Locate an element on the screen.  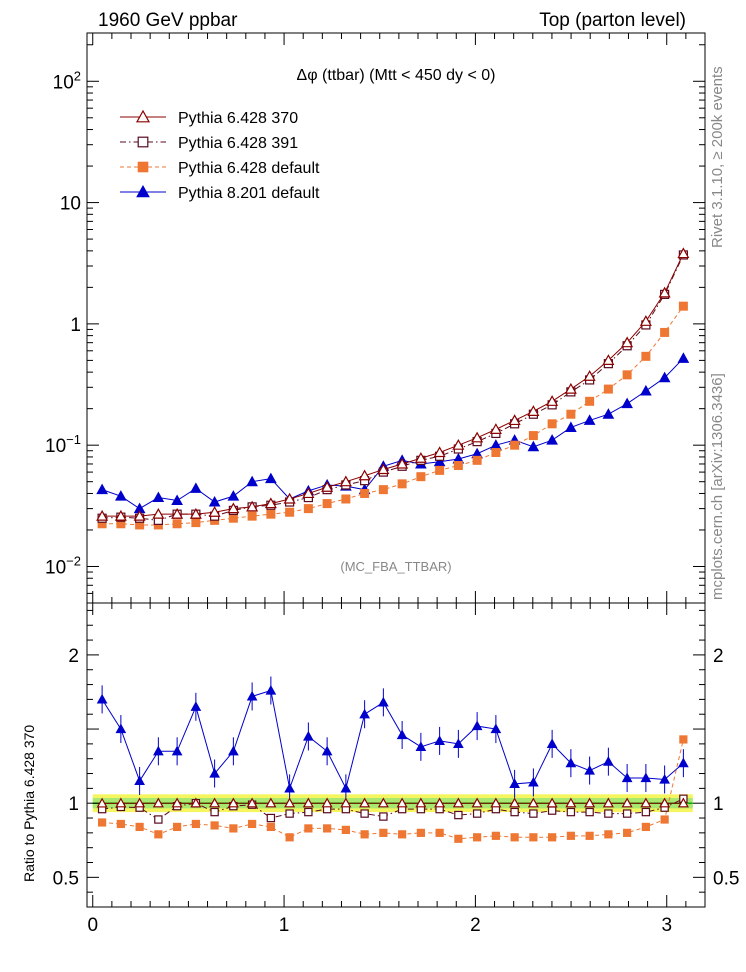
ratio-y-tick-label-right: 1 is located at coordinates (718, 804).